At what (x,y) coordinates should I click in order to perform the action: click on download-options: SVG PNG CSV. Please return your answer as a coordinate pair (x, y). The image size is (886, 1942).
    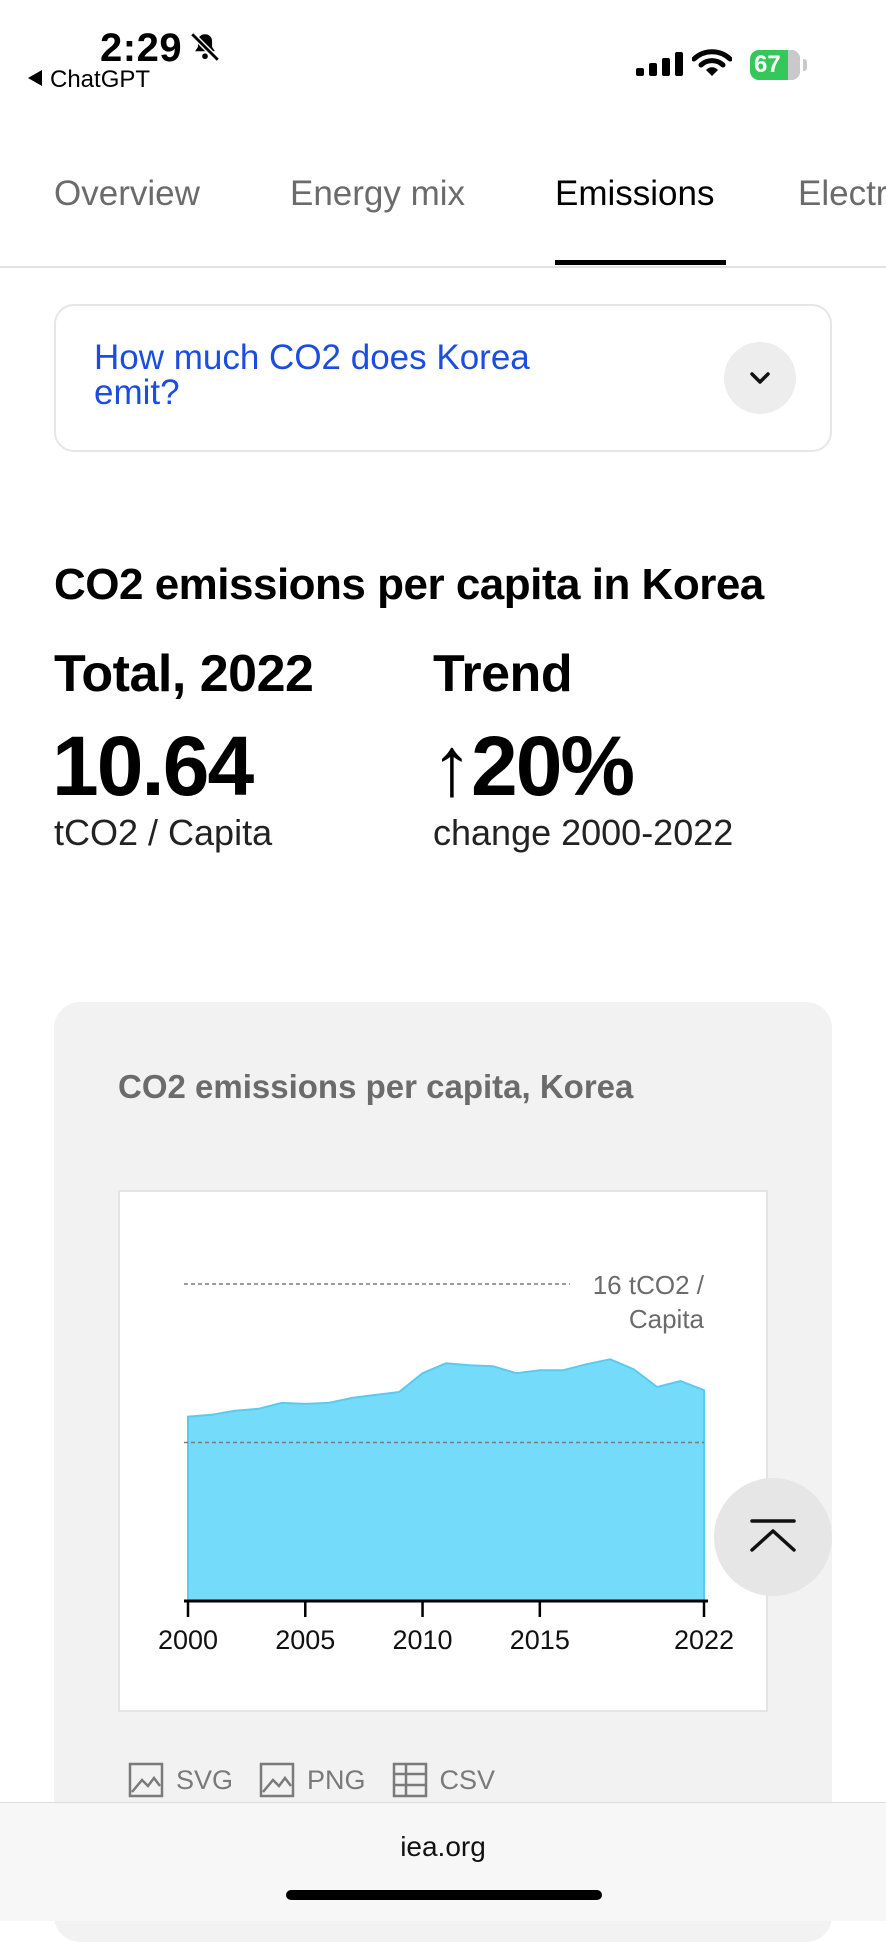
    Looking at the image, I should click on (324, 1780).